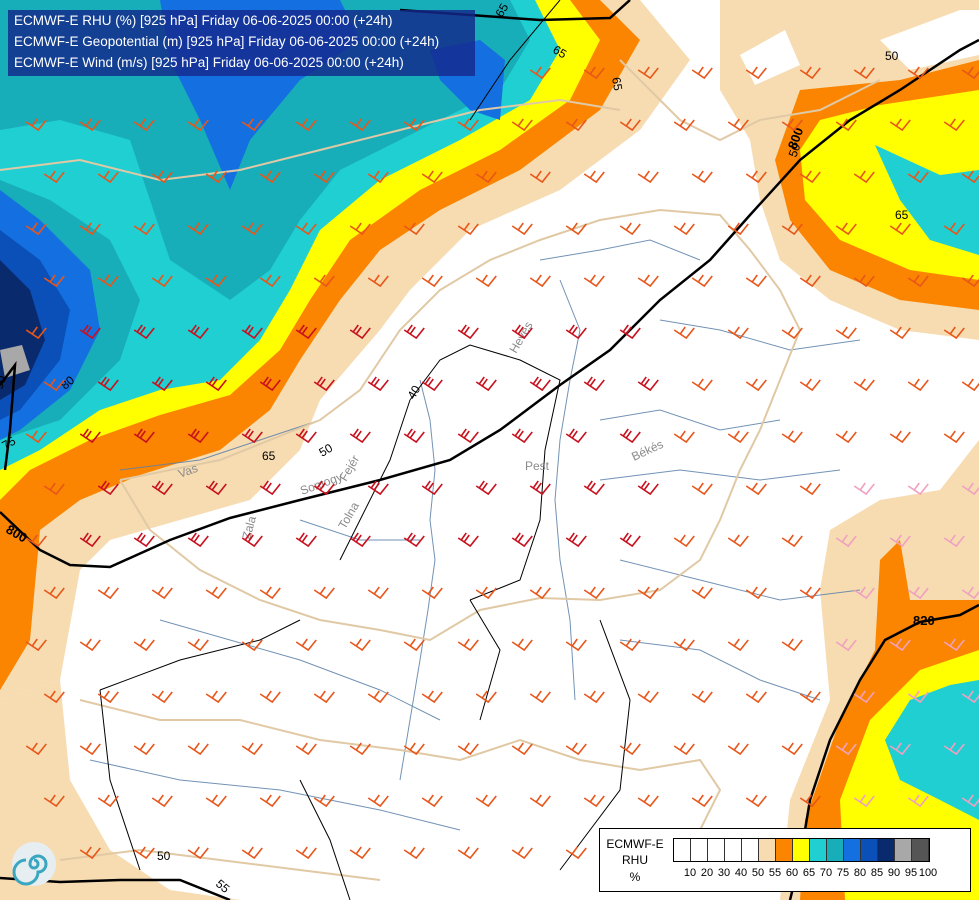 The width and height of the screenshot is (979, 900). I want to click on border-sw, so click(220, 864).